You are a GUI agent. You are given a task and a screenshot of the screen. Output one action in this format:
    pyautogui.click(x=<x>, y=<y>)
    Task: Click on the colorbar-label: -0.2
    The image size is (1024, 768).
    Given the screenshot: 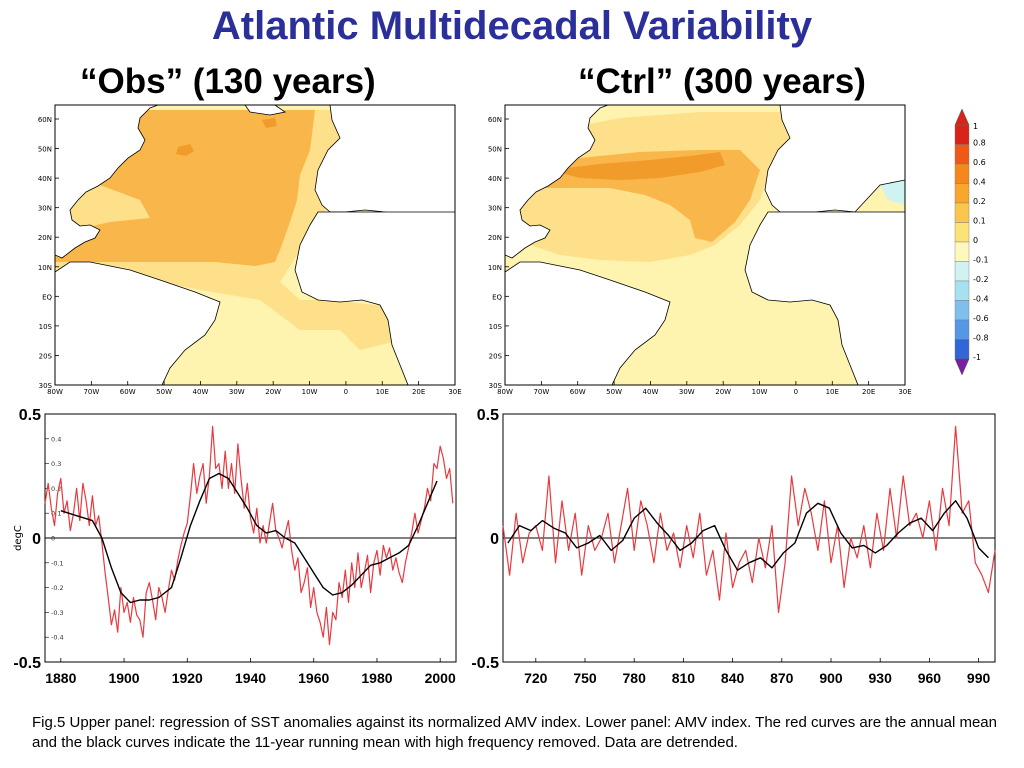 What is the action you would take?
    pyautogui.click(x=981, y=279)
    